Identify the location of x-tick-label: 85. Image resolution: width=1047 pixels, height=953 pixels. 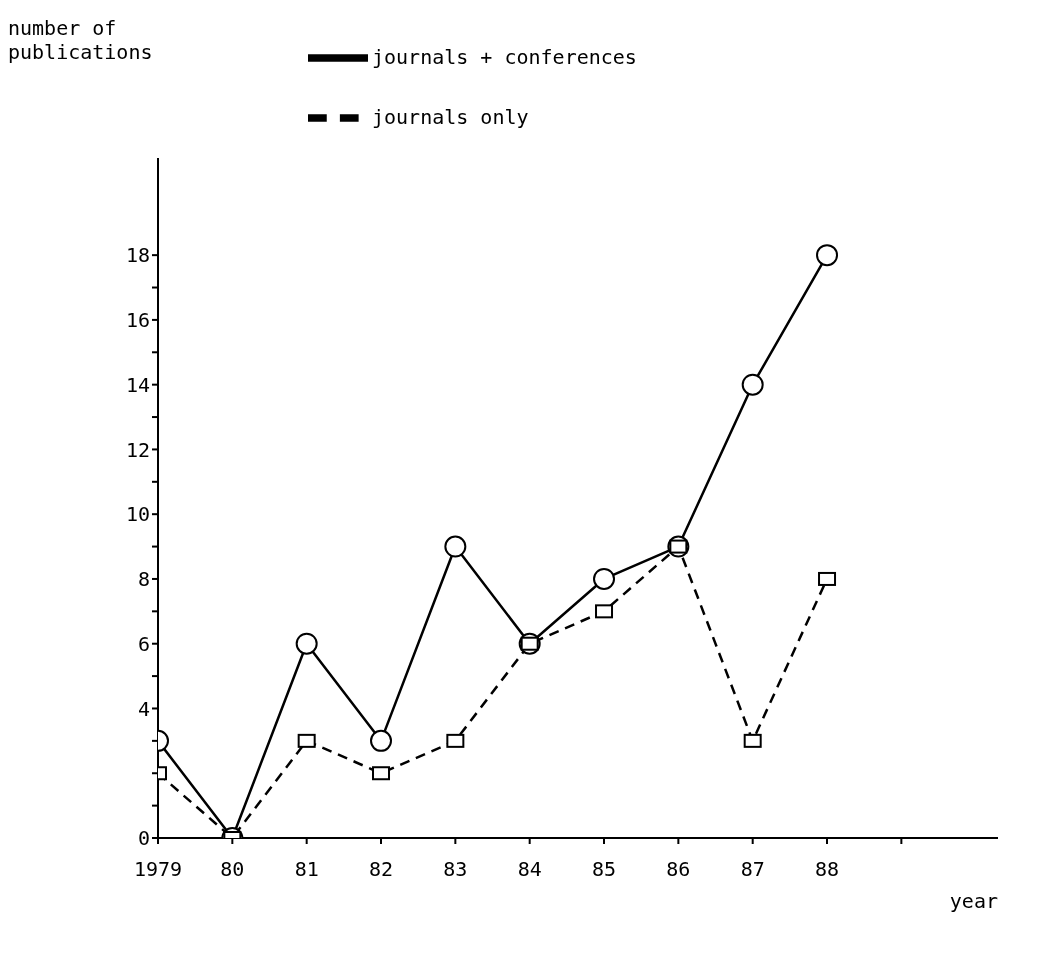
(604, 869).